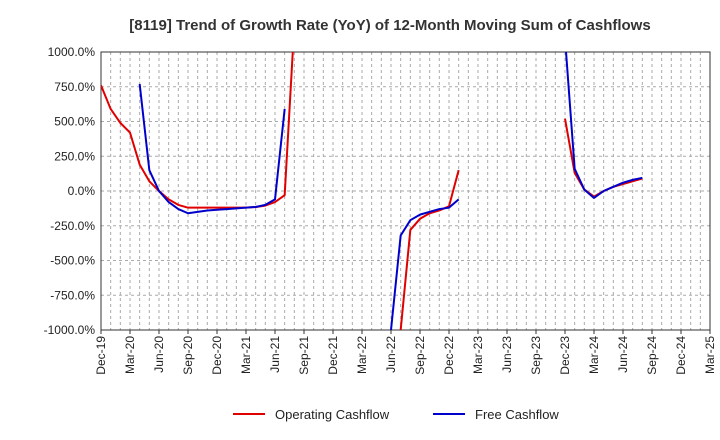 Image resolution: width=720 pixels, height=440 pixels. Describe the element at coordinates (74, 156) in the screenshot. I see `y-tick-label: 250.0%` at that location.